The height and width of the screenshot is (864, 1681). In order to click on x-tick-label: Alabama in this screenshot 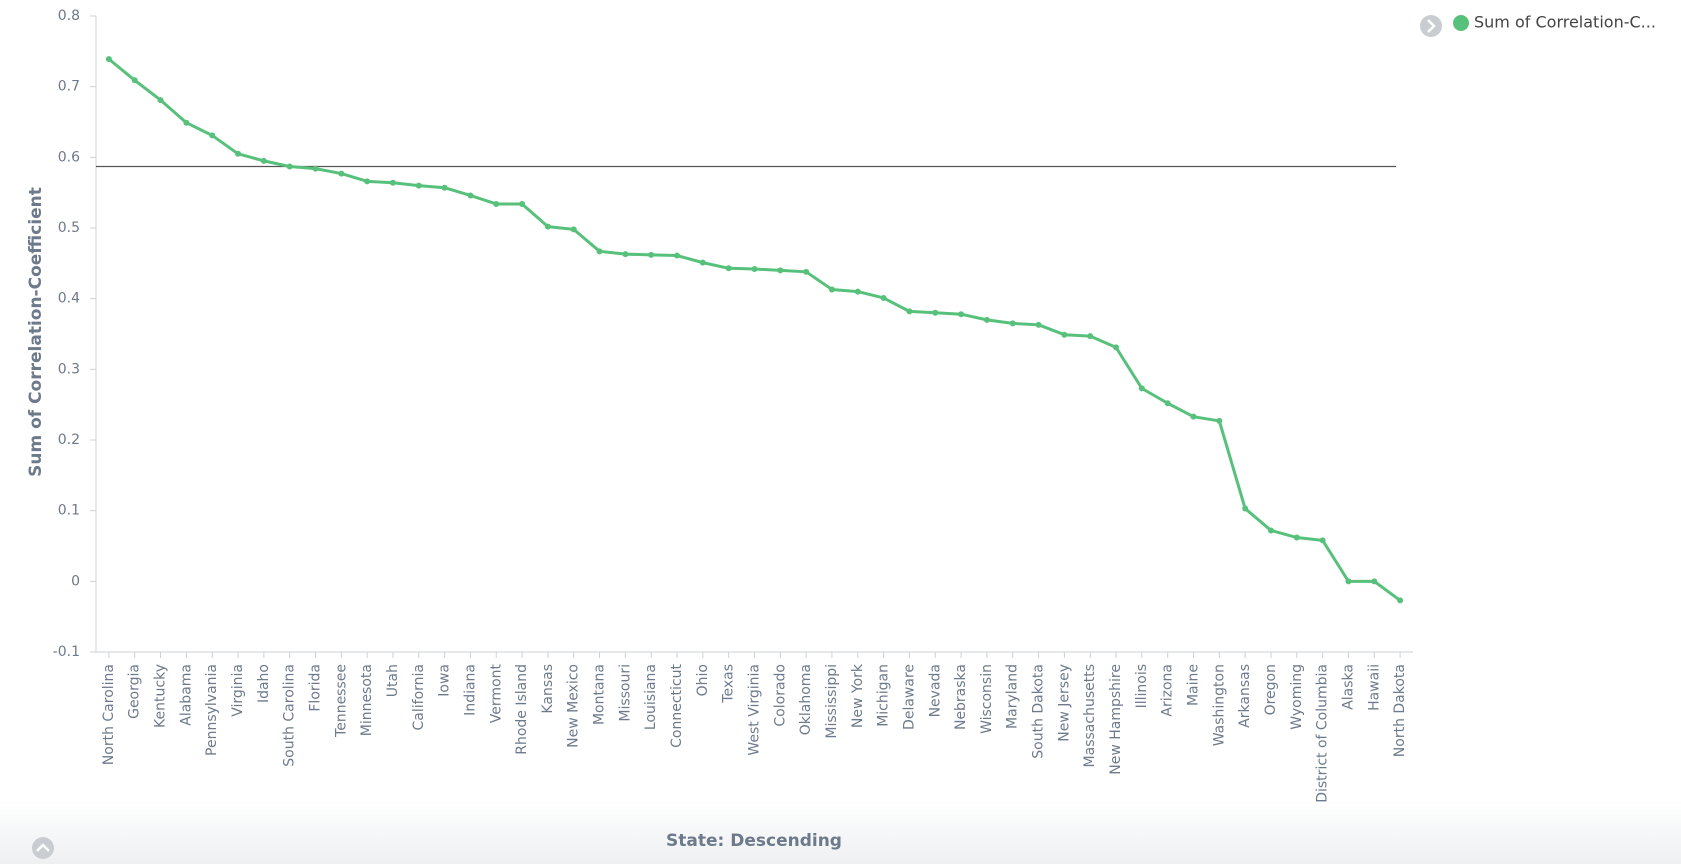, I will do `click(186, 695)`.